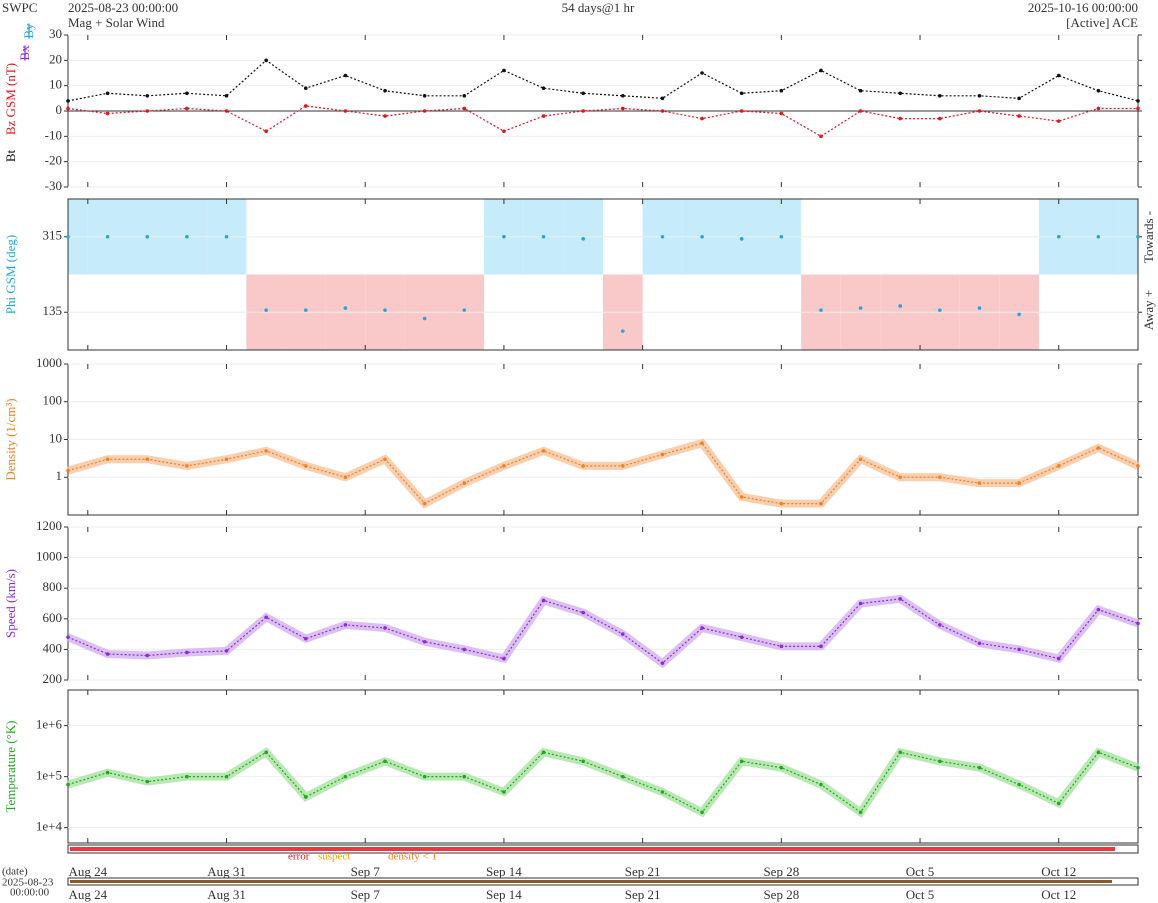 Image resolution: width=1158 pixels, height=903 pixels. I want to click on flag-bar, so click(592, 849).